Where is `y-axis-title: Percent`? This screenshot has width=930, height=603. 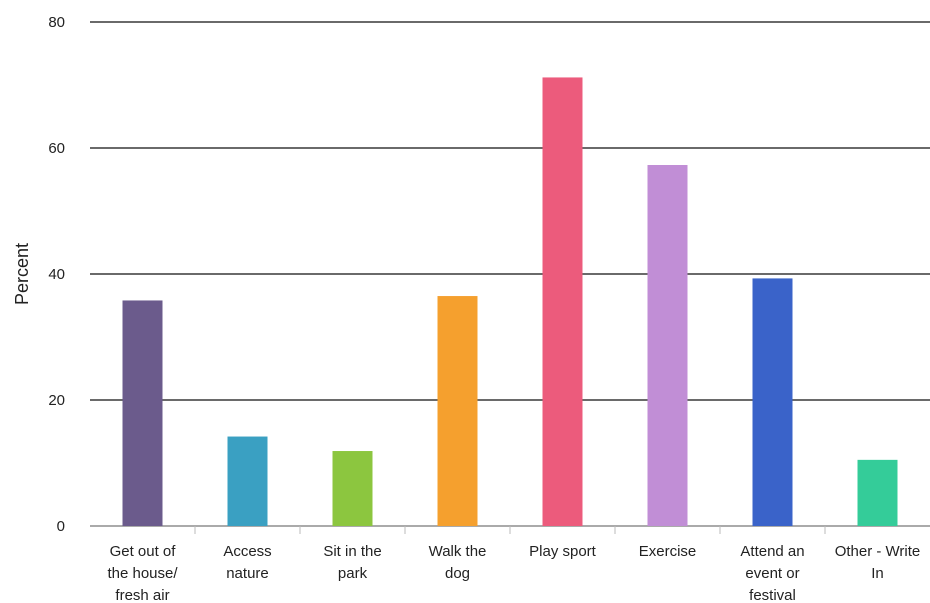
y-axis-title: Percent is located at coordinates (22, 274).